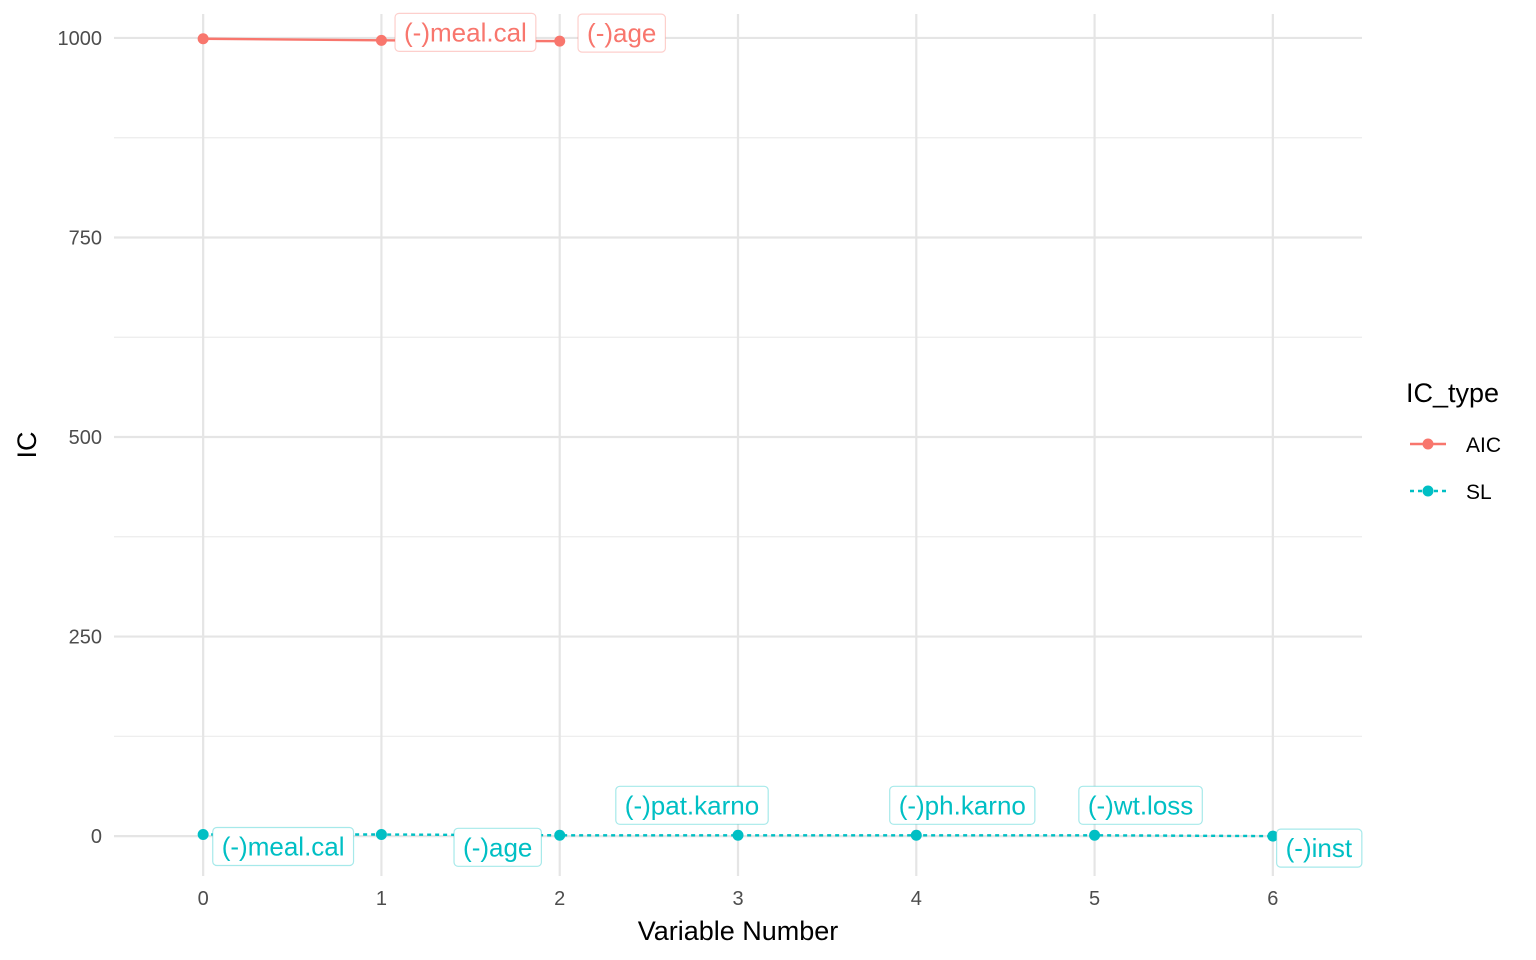 The width and height of the screenshot is (1536, 960). What do you see at coordinates (1452, 393) in the screenshot?
I see `legend-title: IC_type` at bounding box center [1452, 393].